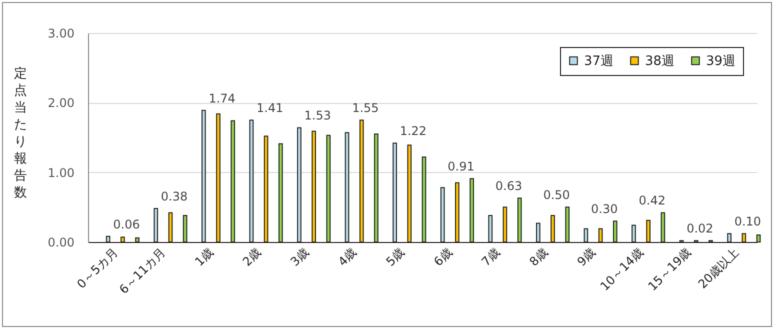  What do you see at coordinates (748, 221) in the screenshot?
I see `data-label: 0.10` at bounding box center [748, 221].